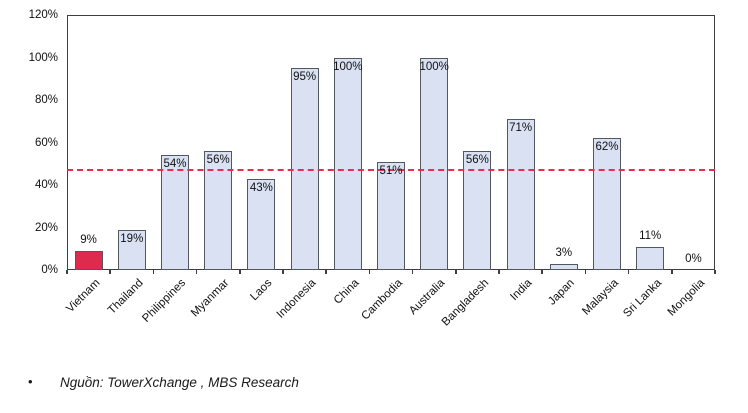 The height and width of the screenshot is (413, 748). Describe the element at coordinates (131, 249) in the screenshot. I see `bar-thailand` at that location.